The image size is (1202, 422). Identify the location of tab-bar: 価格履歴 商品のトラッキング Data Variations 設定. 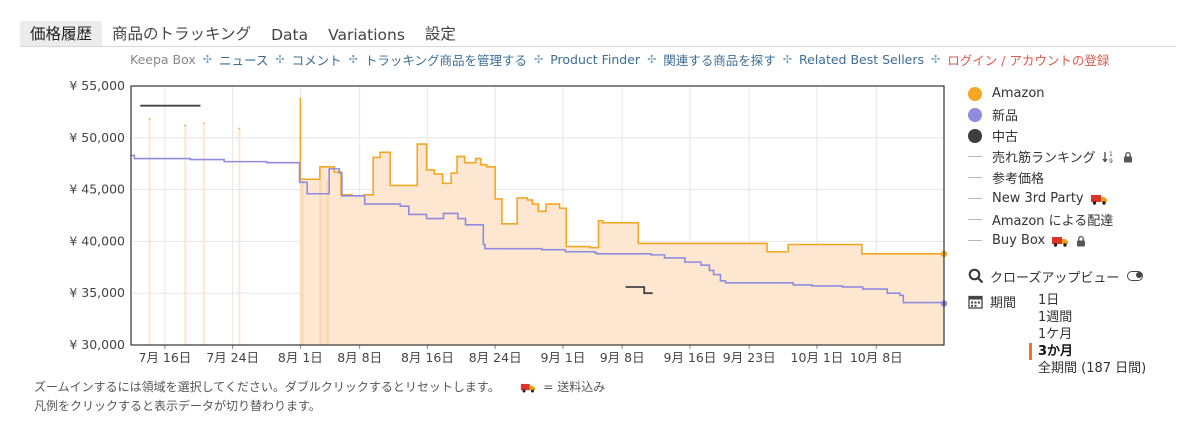
(243, 33).